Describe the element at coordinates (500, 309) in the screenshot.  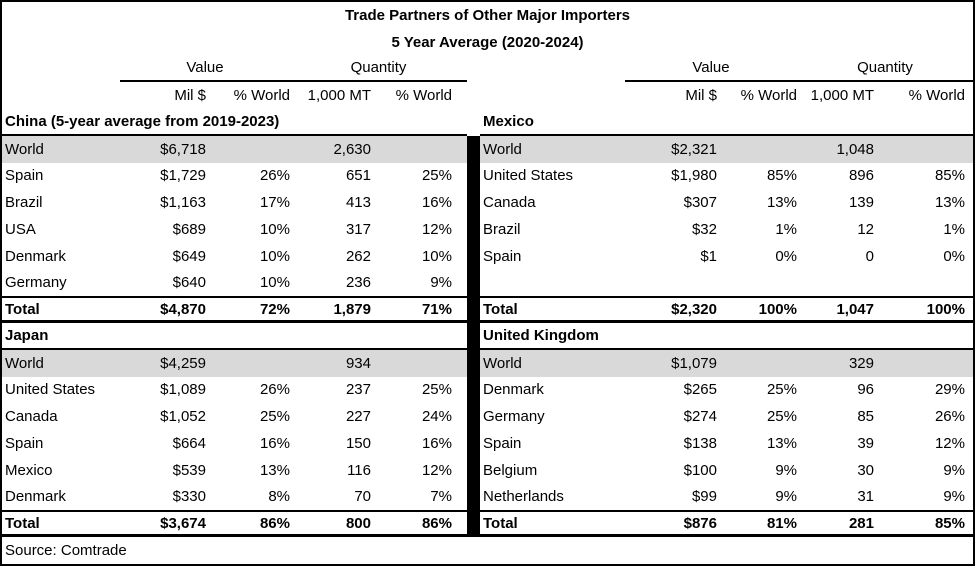
I see `cell-partner: Total` at that location.